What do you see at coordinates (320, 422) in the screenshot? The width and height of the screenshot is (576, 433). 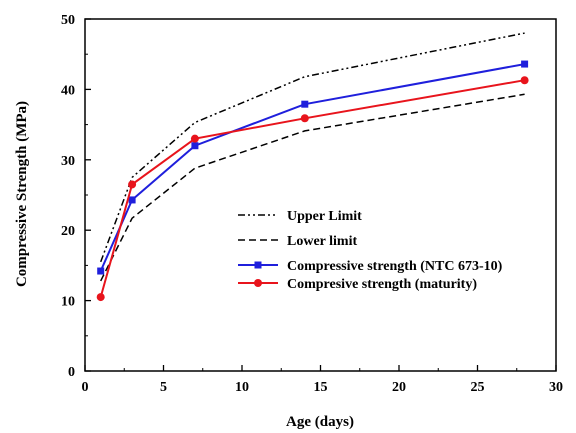 I see `x-axis-title: Age (days)` at bounding box center [320, 422].